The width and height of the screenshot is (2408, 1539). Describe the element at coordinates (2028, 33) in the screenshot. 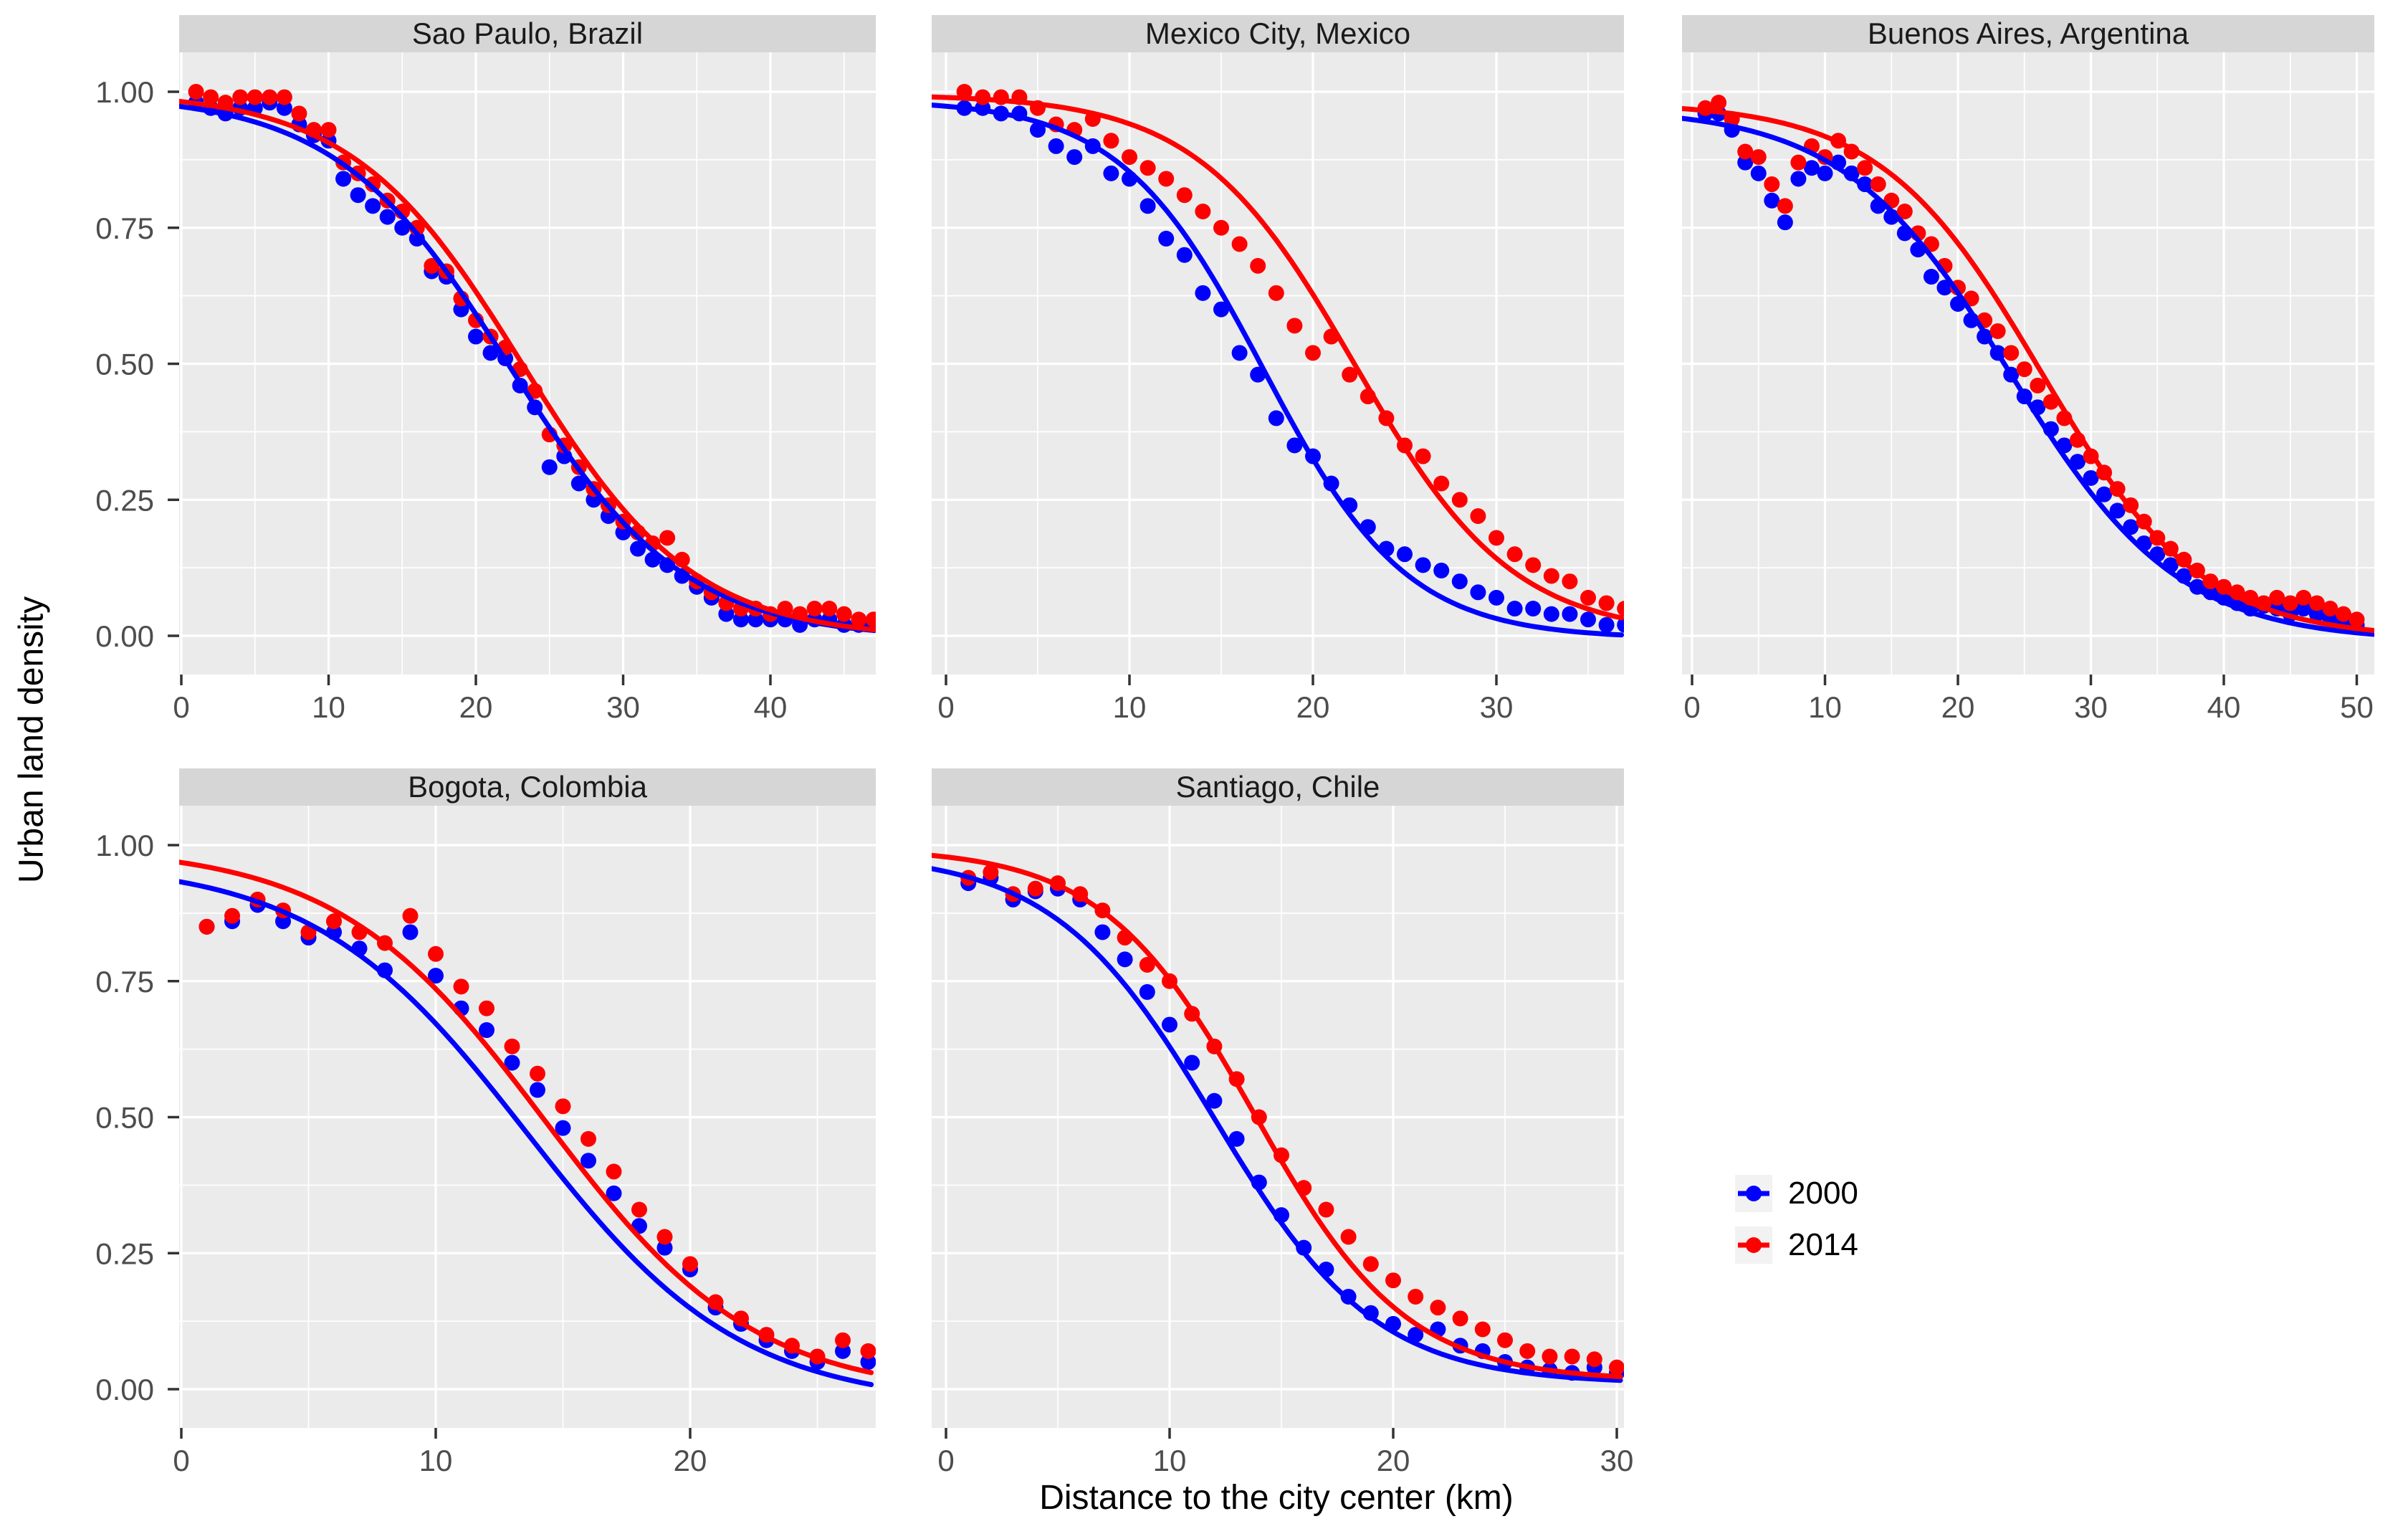

I see `facet-strip-buenos-aires: Buenos Aires, Argentina` at that location.